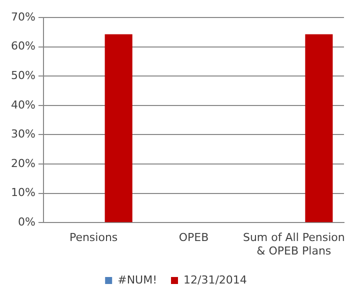 The image size is (358, 304). Describe the element at coordinates (293, 244) in the screenshot. I see `x-tick-label: Sum of All Pension & OPEB Plans` at that location.